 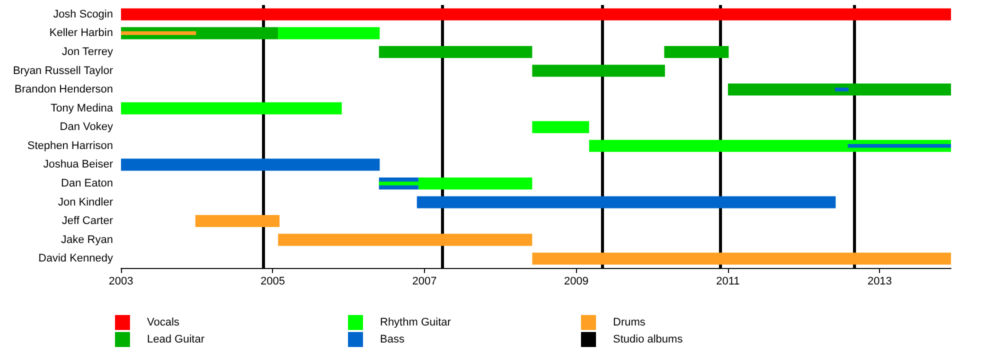 What do you see at coordinates (81, 33) in the screenshot?
I see `y-tick-label: Keller Harbin` at bounding box center [81, 33].